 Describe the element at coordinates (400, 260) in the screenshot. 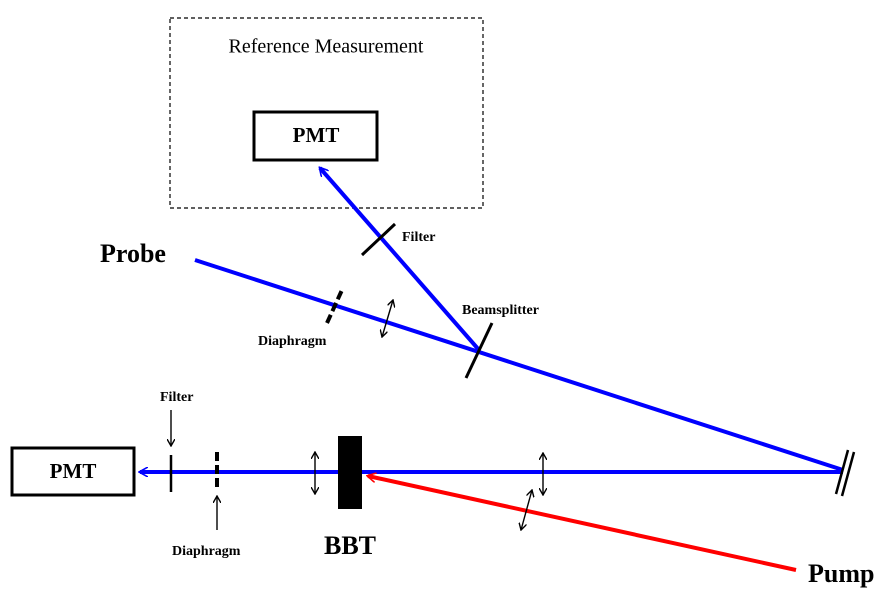

I see `reflected-beam` at that location.